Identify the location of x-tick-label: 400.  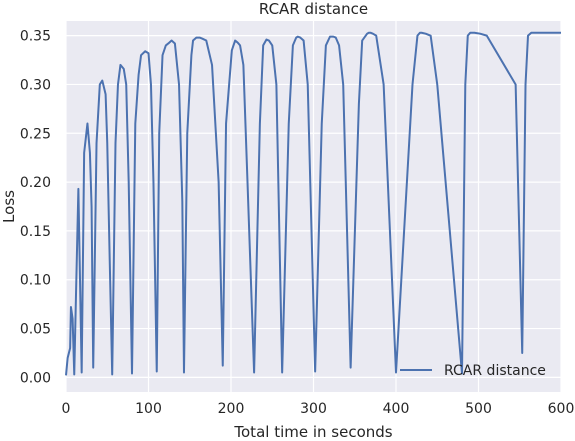
(396, 409).